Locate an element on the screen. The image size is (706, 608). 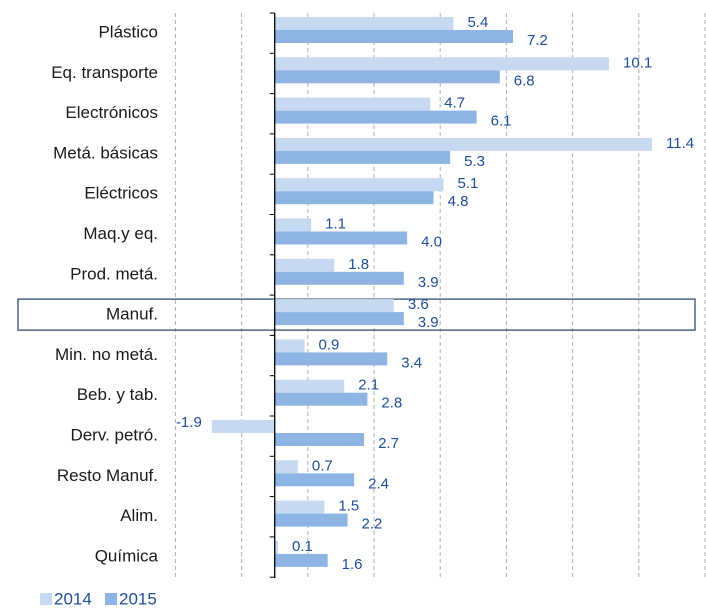
category-label: Eléctricos is located at coordinates (121, 193).